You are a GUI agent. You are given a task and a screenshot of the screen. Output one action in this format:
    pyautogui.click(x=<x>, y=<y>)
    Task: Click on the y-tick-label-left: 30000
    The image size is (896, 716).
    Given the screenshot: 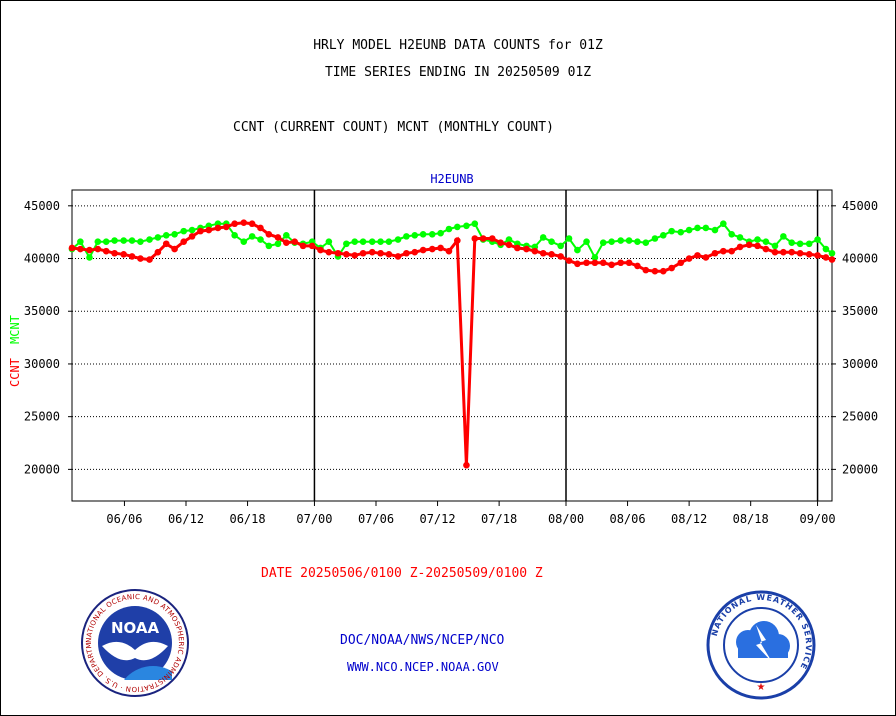 What is the action you would take?
    pyautogui.click(x=42, y=364)
    